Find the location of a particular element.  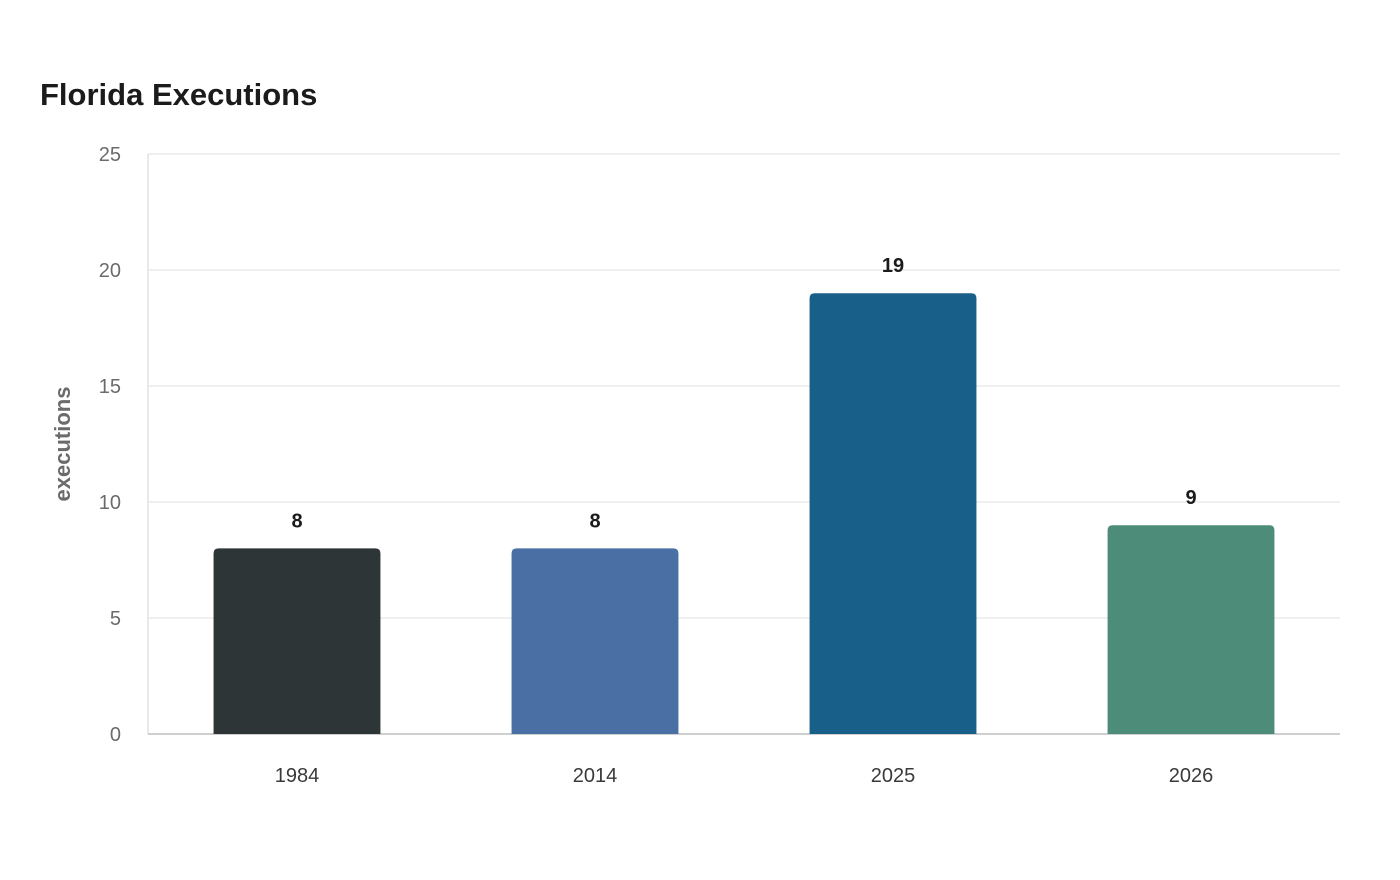

x-tick-label: 2026 is located at coordinates (1191, 776).